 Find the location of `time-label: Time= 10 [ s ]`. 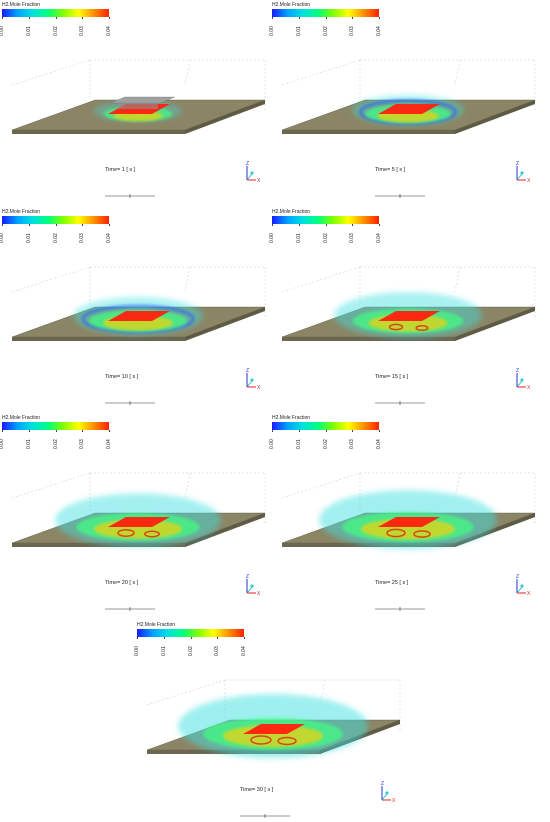

time-label: Time= 10 [ s ] is located at coordinates (122, 377).